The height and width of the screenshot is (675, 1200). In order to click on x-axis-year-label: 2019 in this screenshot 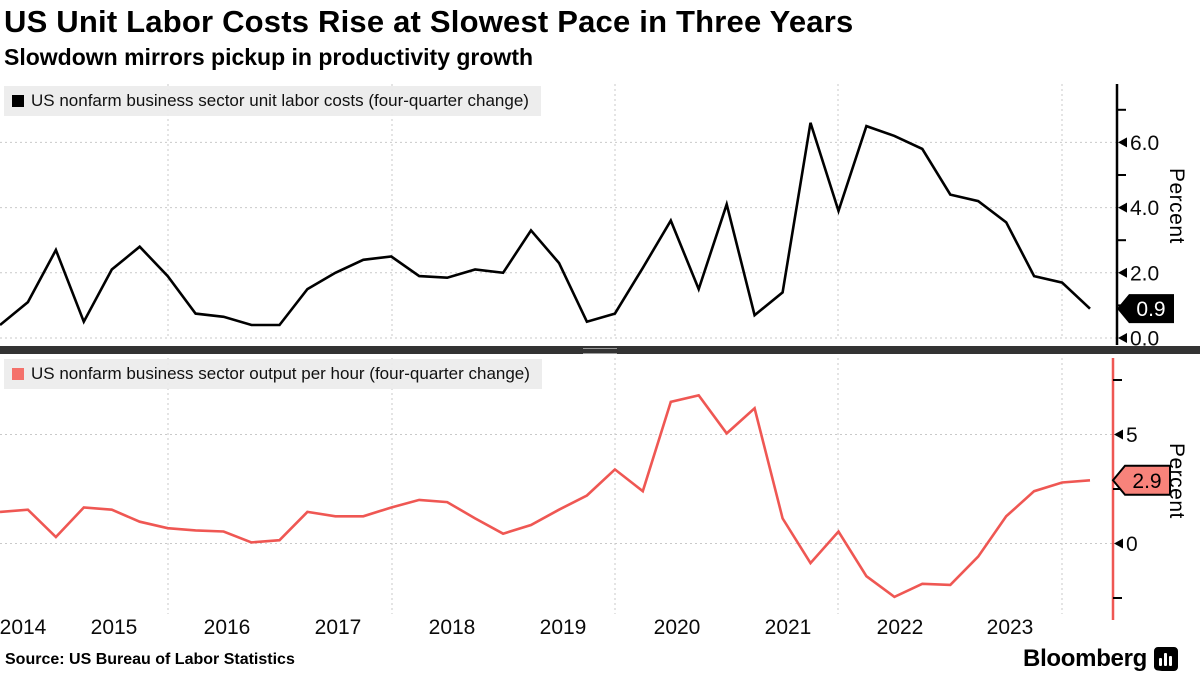, I will do `click(563, 627)`.